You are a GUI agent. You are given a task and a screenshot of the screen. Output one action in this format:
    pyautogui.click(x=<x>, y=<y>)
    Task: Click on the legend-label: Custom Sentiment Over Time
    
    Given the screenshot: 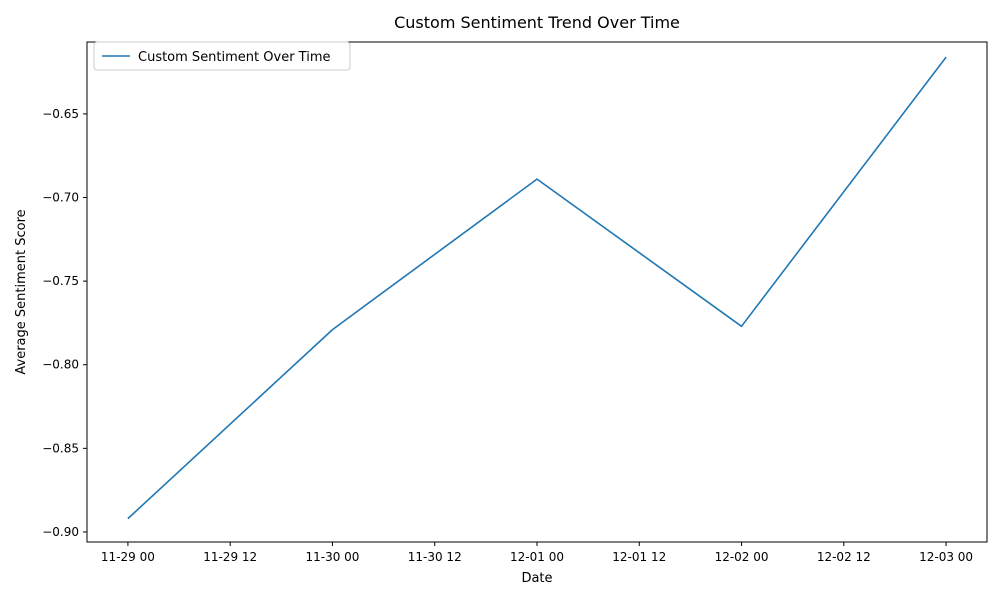 What is the action you would take?
    pyautogui.click(x=234, y=57)
    